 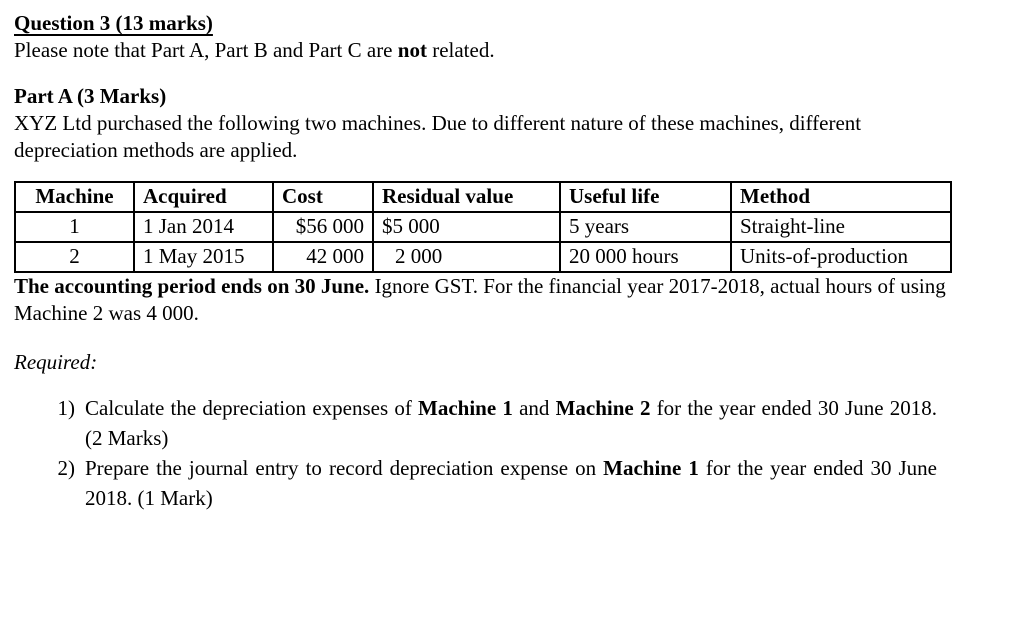 I want to click on table-header-cell: Machine, so click(x=74, y=197).